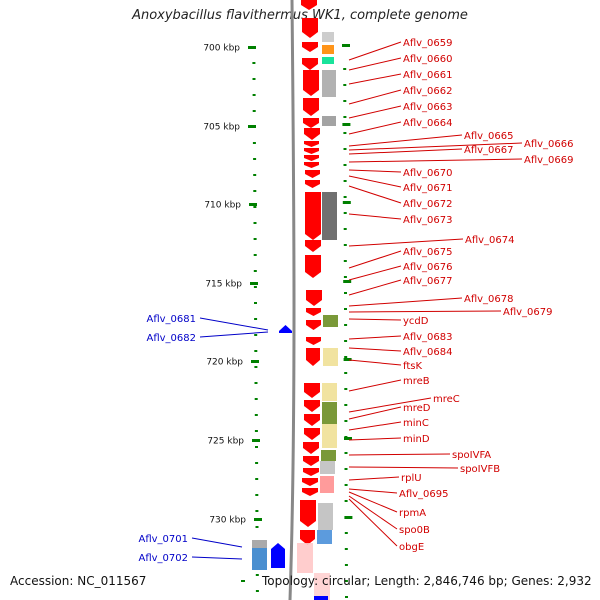 The height and width of the screenshot is (600, 600). I want to click on scale-label: 725 kbp, so click(225, 442).